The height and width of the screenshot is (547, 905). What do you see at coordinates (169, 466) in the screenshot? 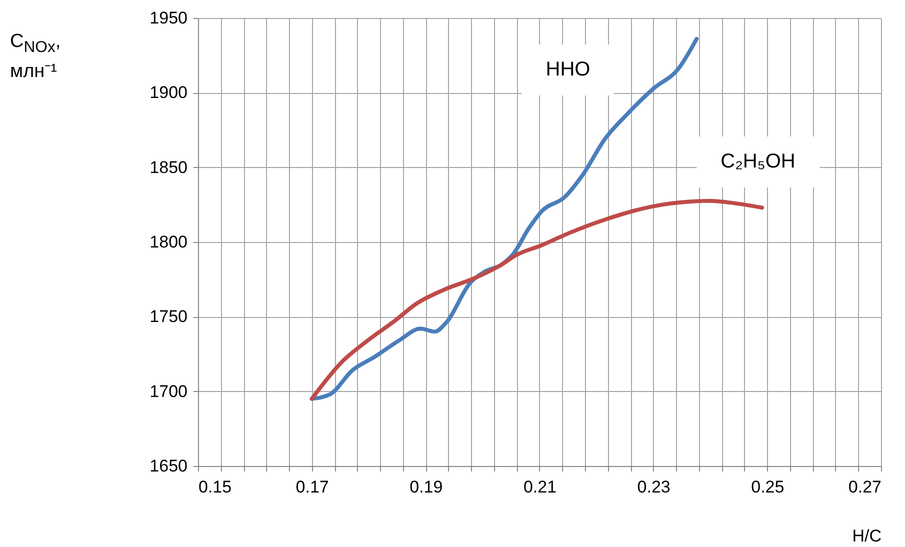
I see `y-tick-label: 1650` at bounding box center [169, 466].